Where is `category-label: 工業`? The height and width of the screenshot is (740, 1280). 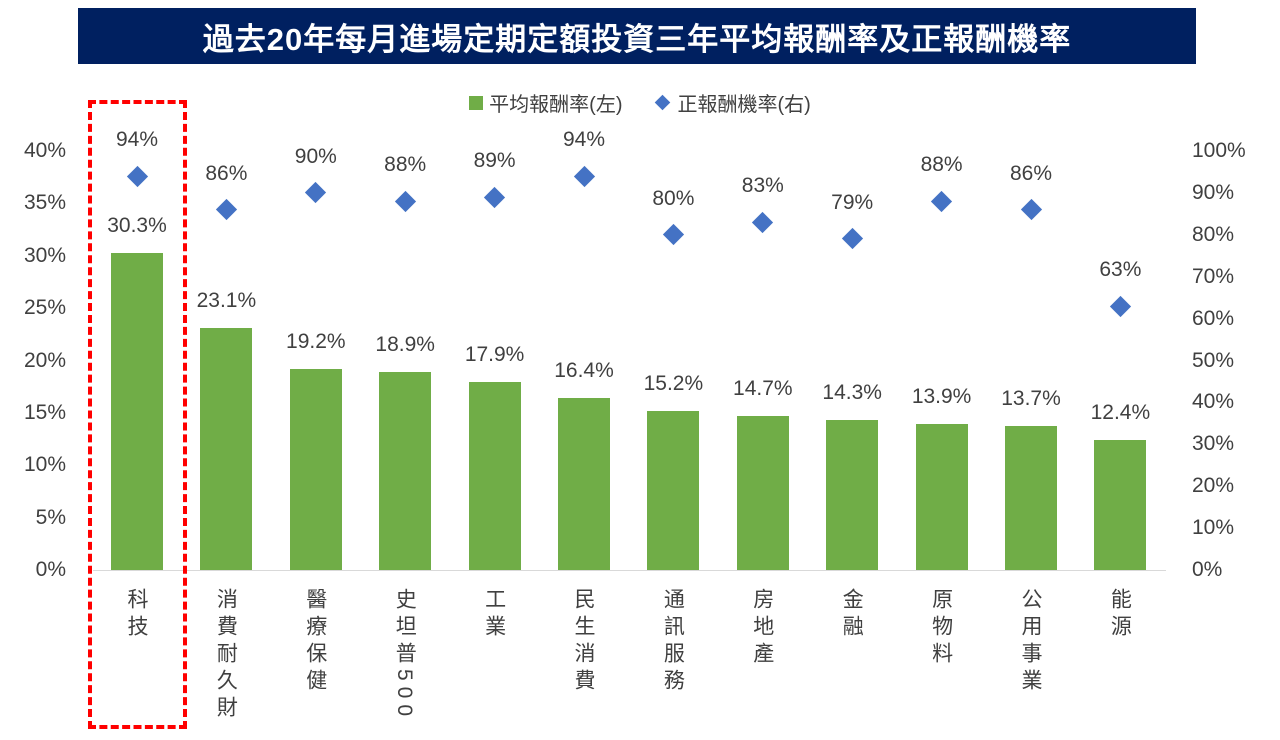 category-label: 工業 is located at coordinates (494, 615).